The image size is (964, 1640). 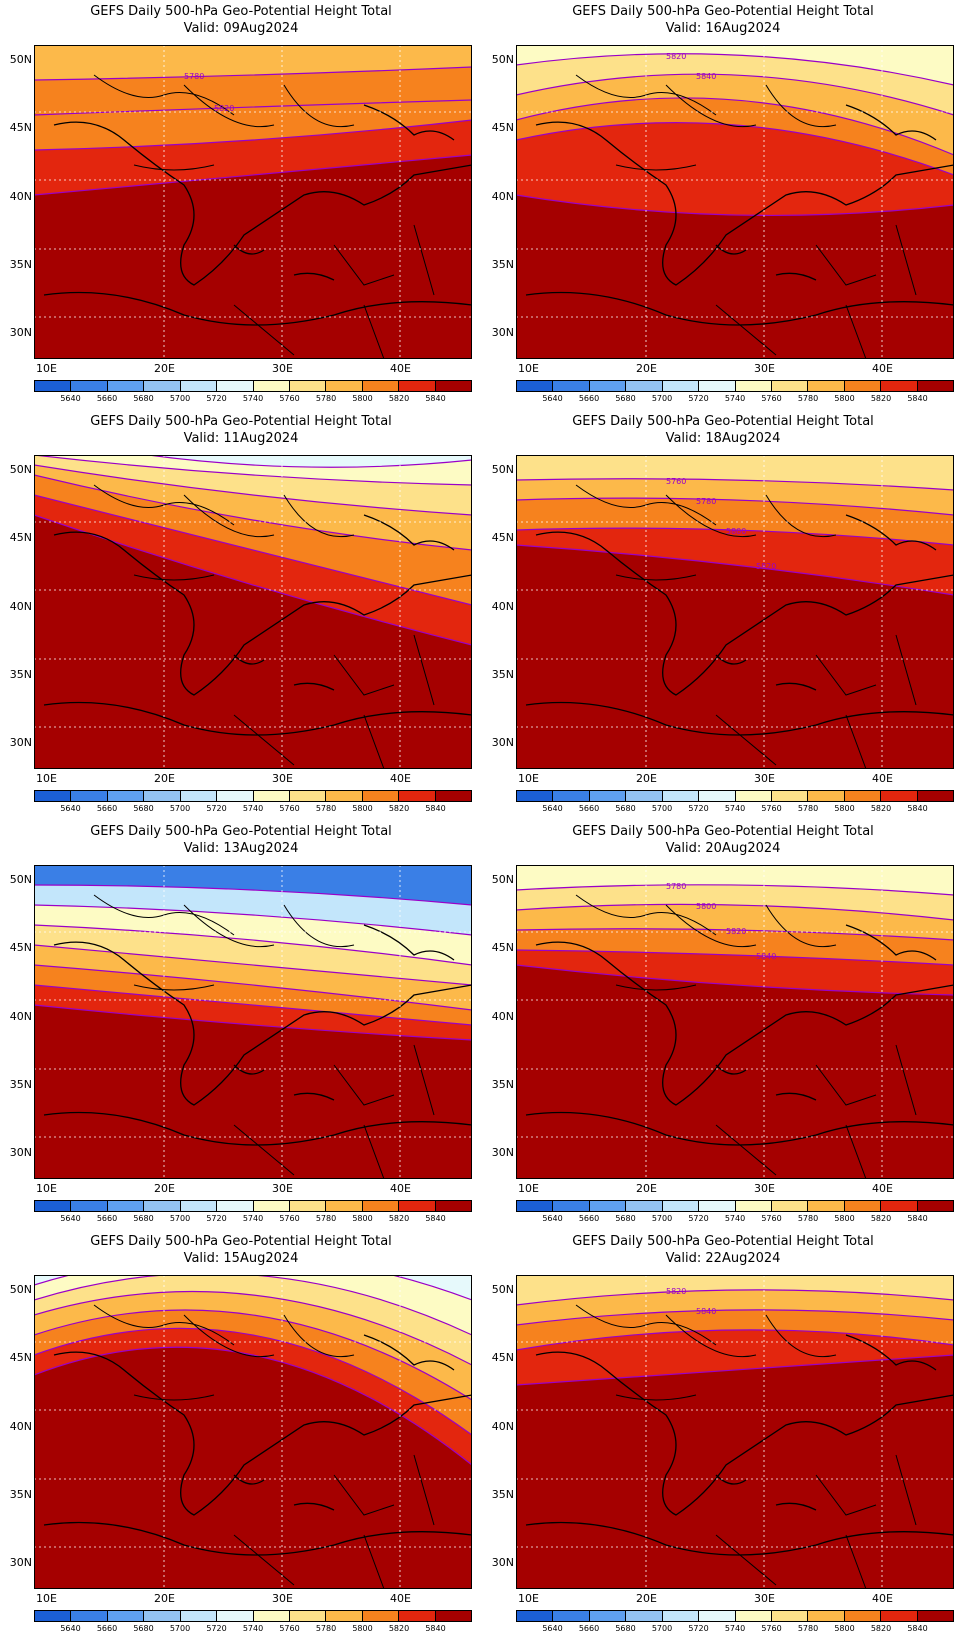 What do you see at coordinates (502, 1016) in the screenshot?
I see `latitude-label: 40N` at bounding box center [502, 1016].